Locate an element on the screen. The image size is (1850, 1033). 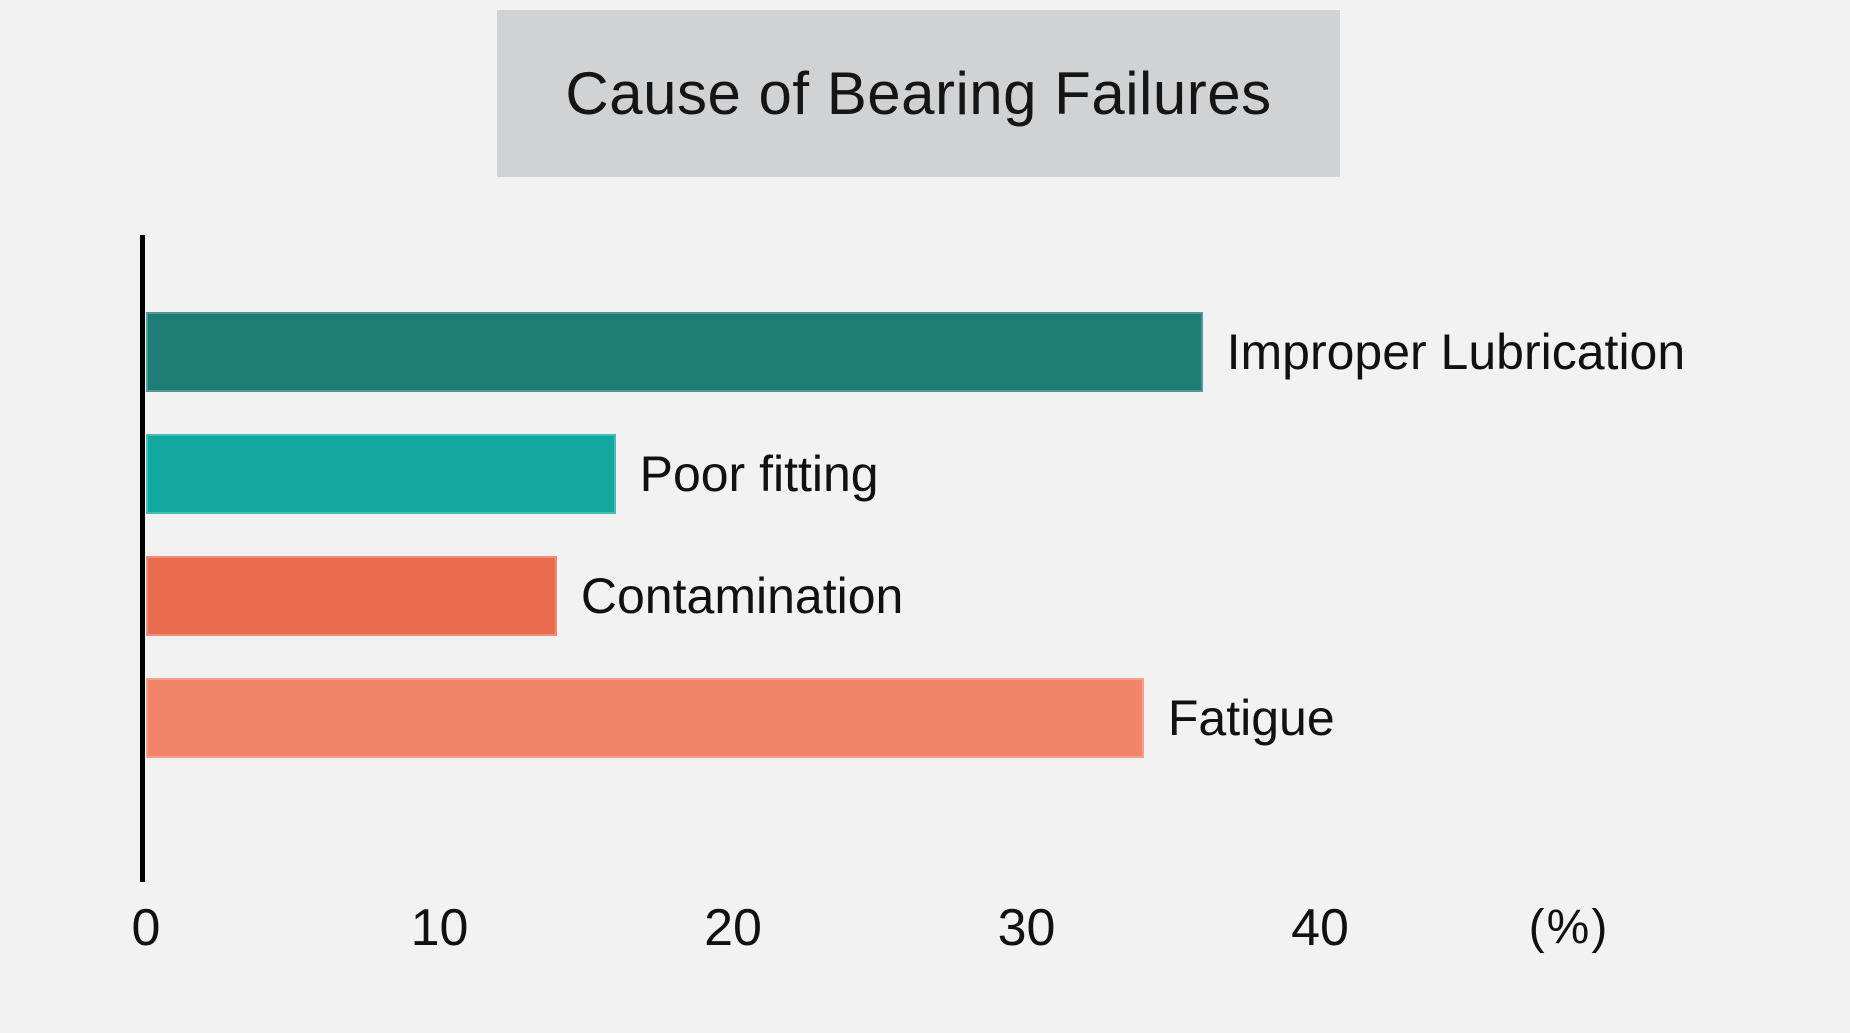
x-axis-tick-label: 20 is located at coordinates (733, 928).